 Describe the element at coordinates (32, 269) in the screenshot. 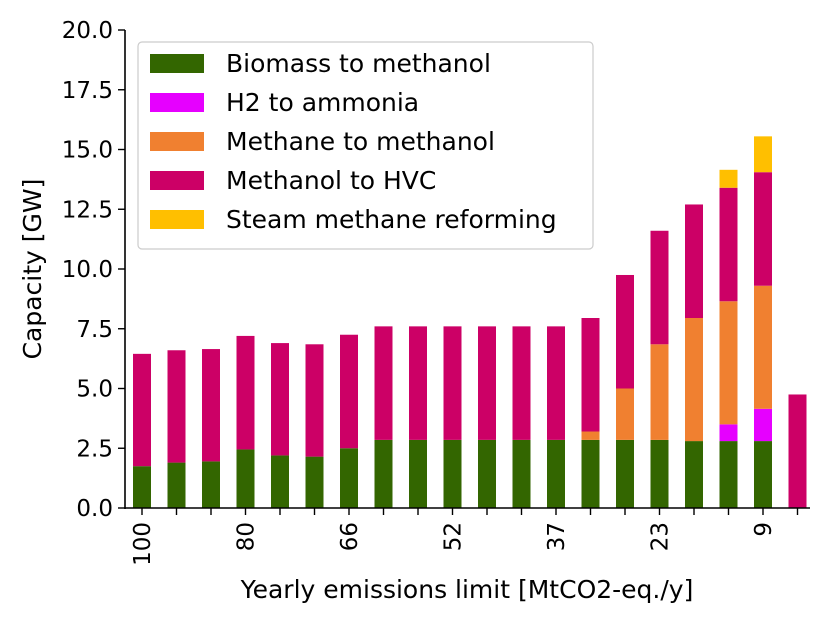

I see `y-axis-label: Capacity [GW]` at that location.